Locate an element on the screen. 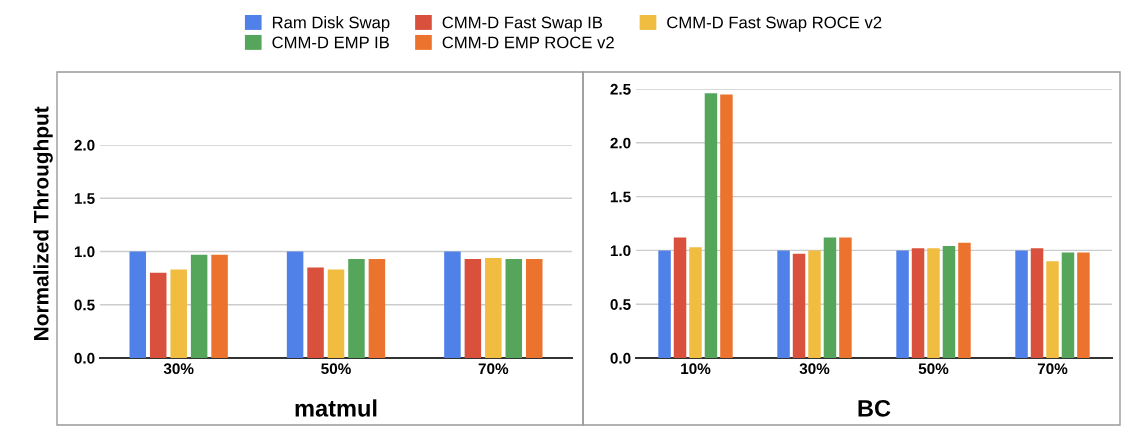 The height and width of the screenshot is (435, 1127). legend-label: CMM-D Fast Swap ROCE v2 is located at coordinates (774, 24).